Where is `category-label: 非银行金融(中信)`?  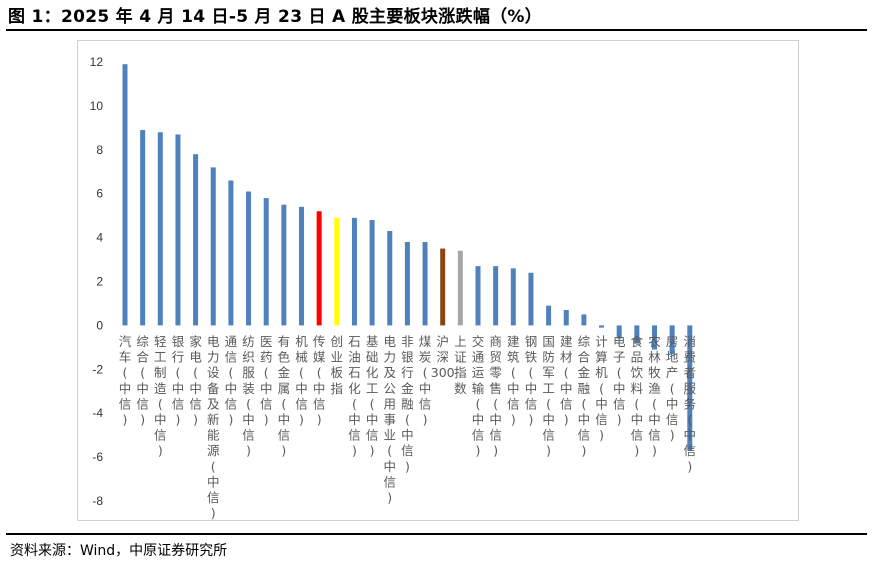
category-label: 非银行金融(中信) is located at coordinates (407, 404).